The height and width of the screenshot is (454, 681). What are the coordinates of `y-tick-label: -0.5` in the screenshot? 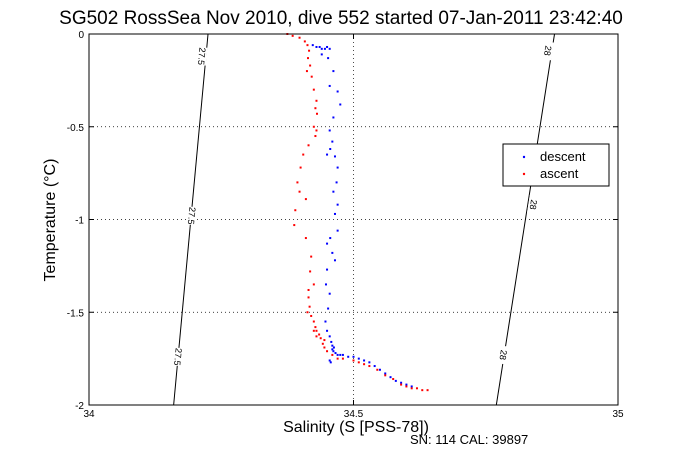 It's located at (76, 128).